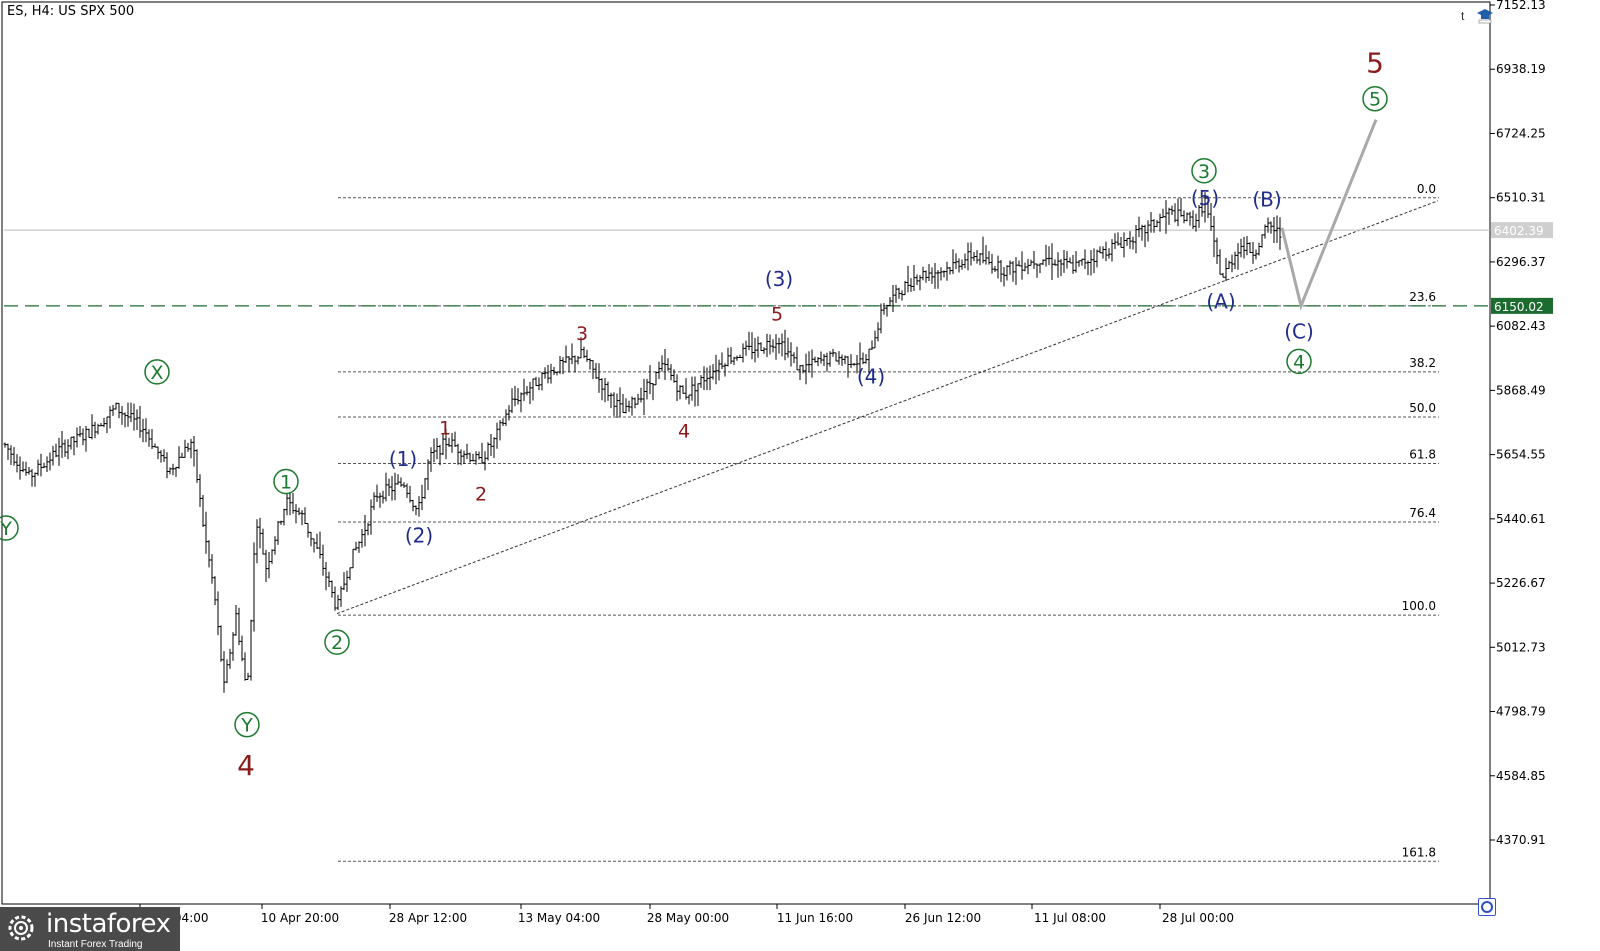  I want to click on instaforex-logo: instaforex Instant Forex Trading, so click(90, 929).